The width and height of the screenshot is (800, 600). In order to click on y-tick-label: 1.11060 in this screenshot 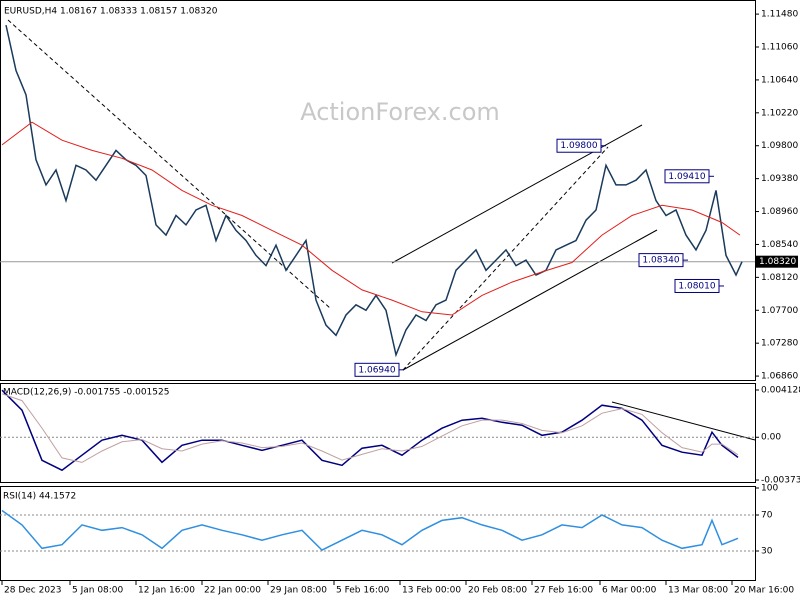, I will do `click(779, 48)`.